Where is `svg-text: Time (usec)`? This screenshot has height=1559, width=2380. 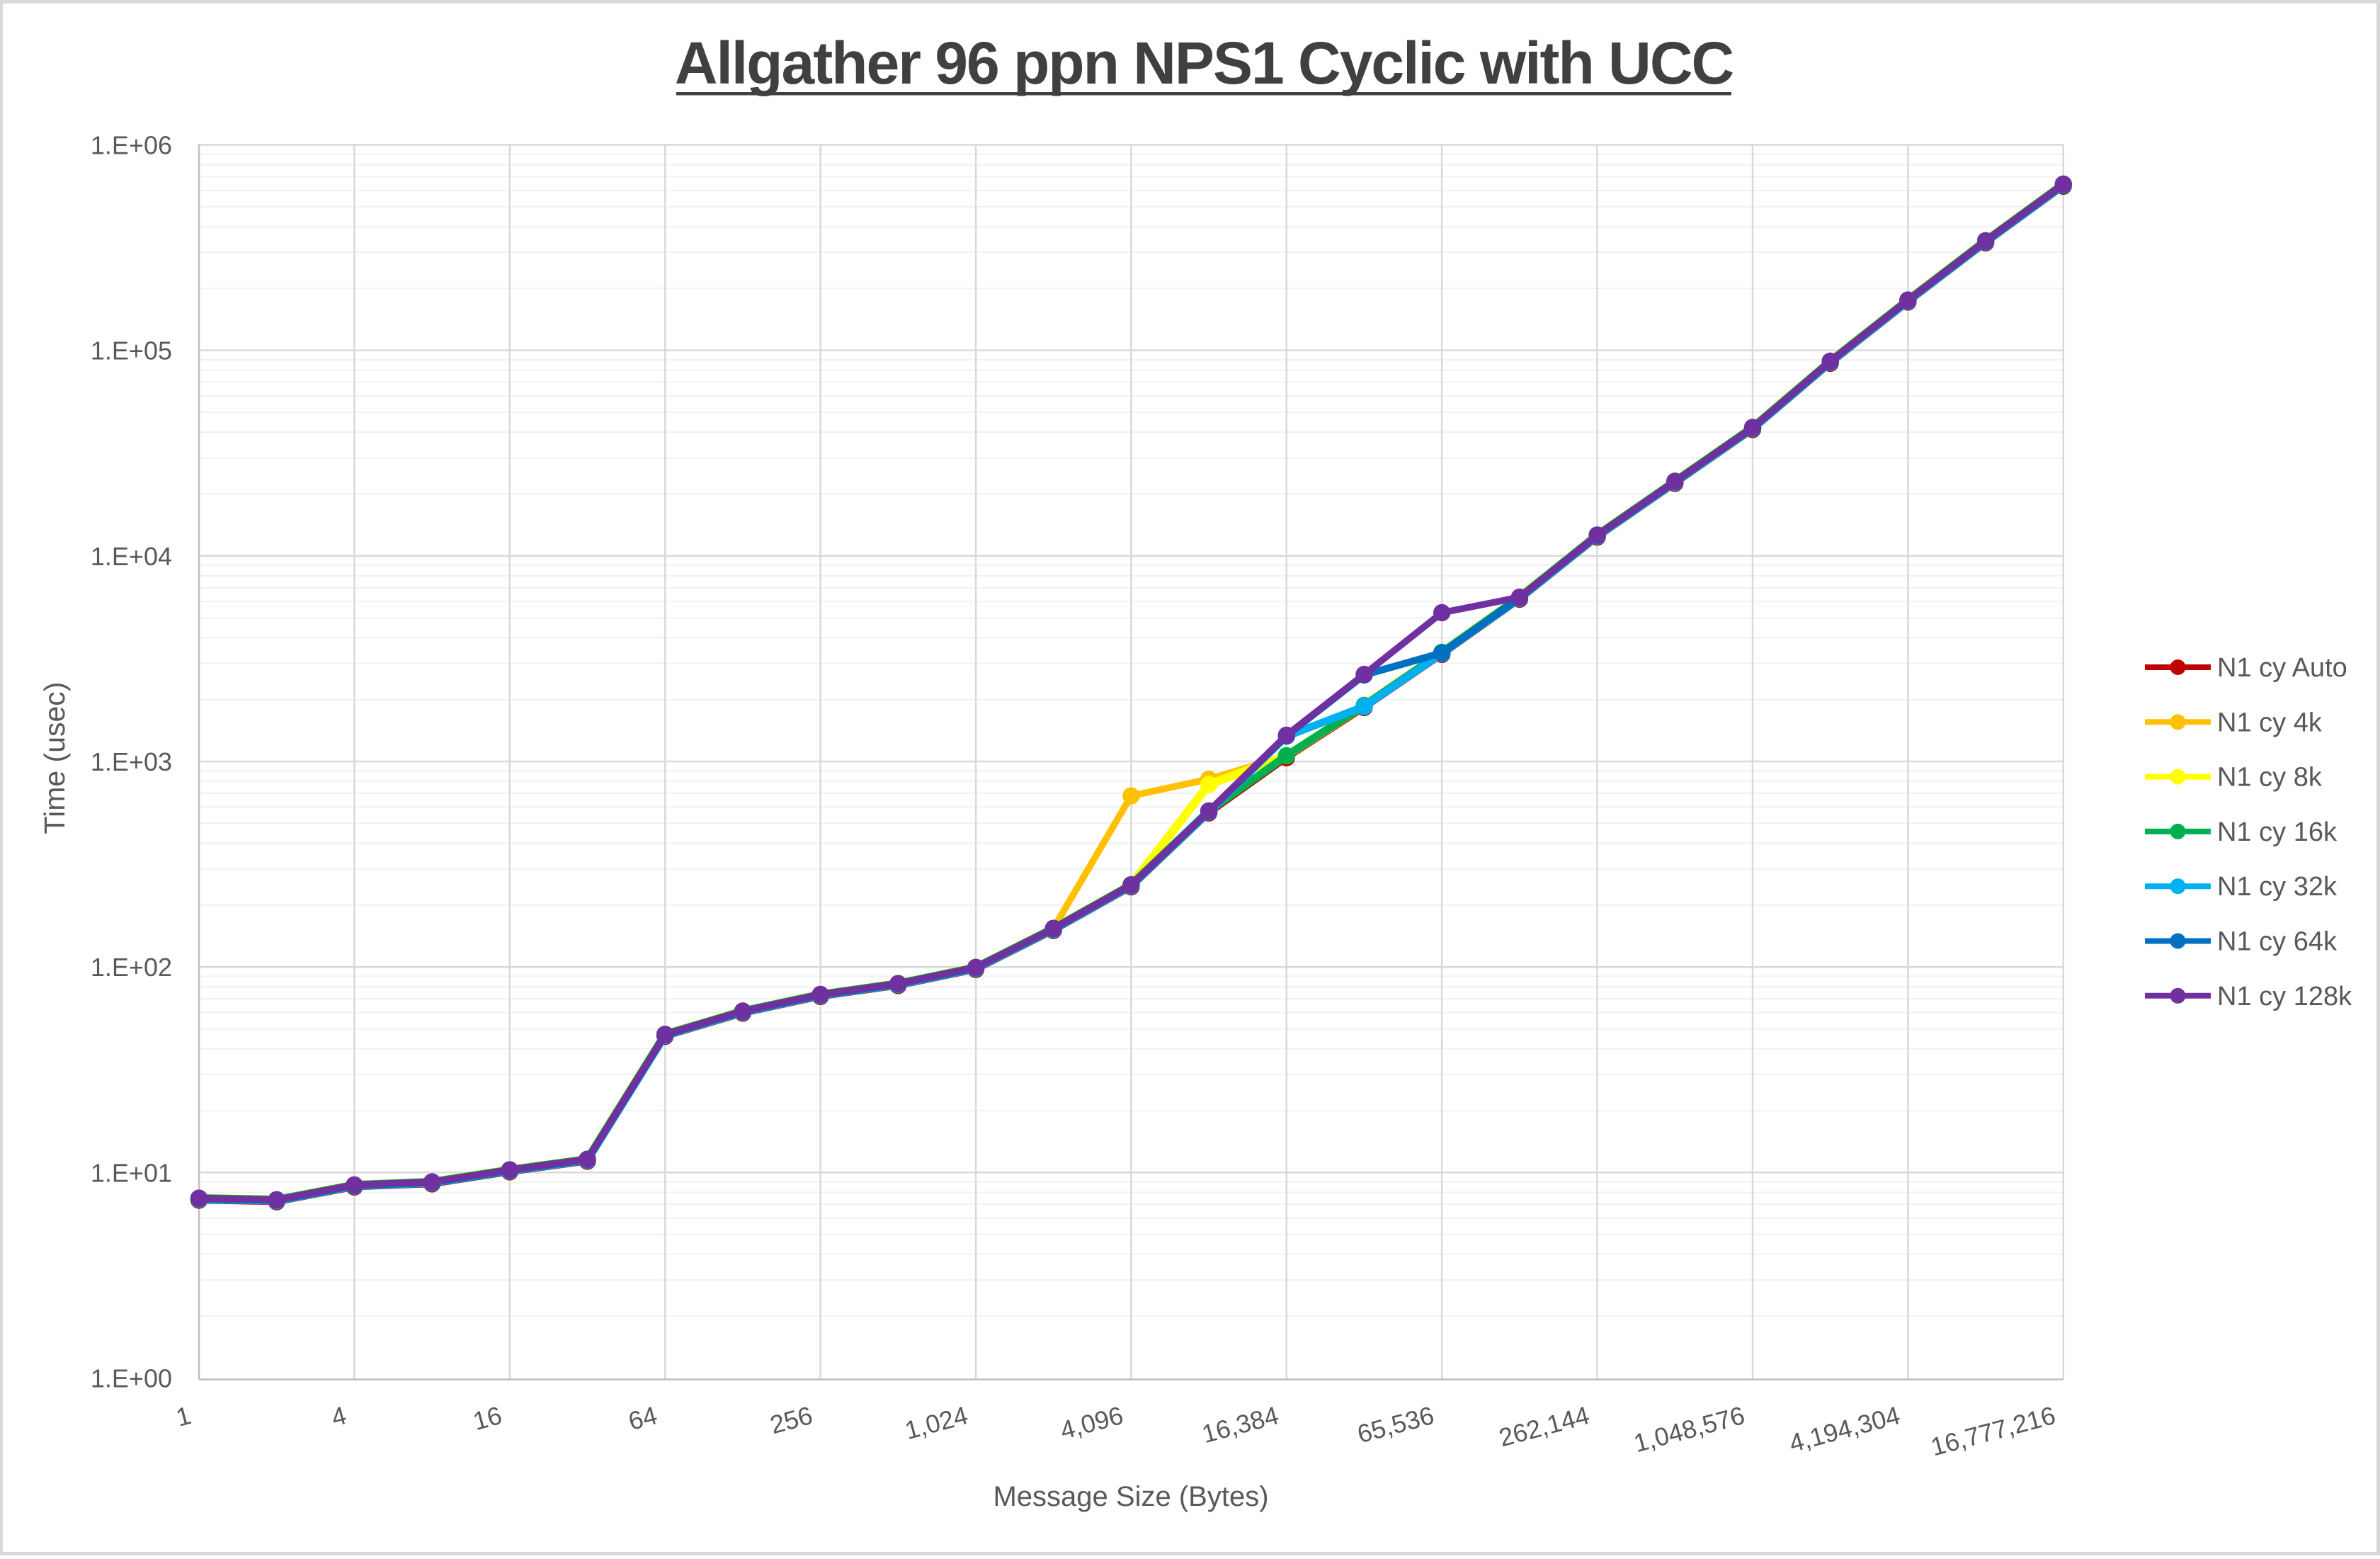
svg-text: Time (usec) is located at coordinates (54, 758).